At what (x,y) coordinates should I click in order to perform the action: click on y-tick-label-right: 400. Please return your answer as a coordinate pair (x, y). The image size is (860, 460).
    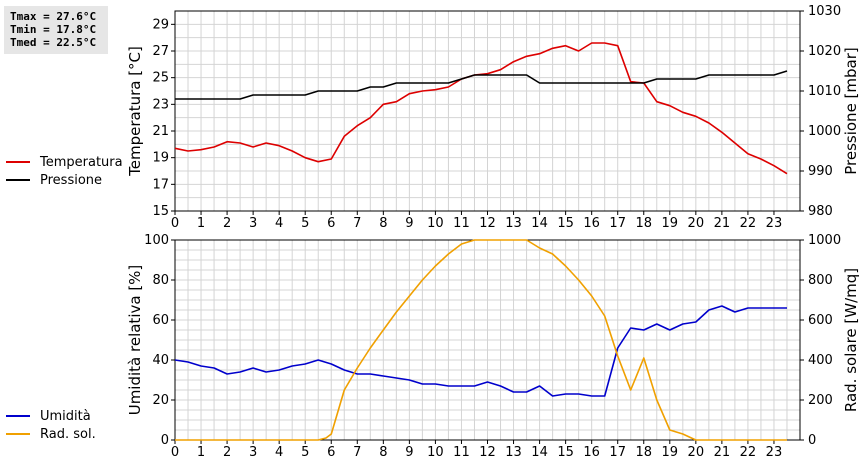
    Looking at the image, I should click on (820, 360).